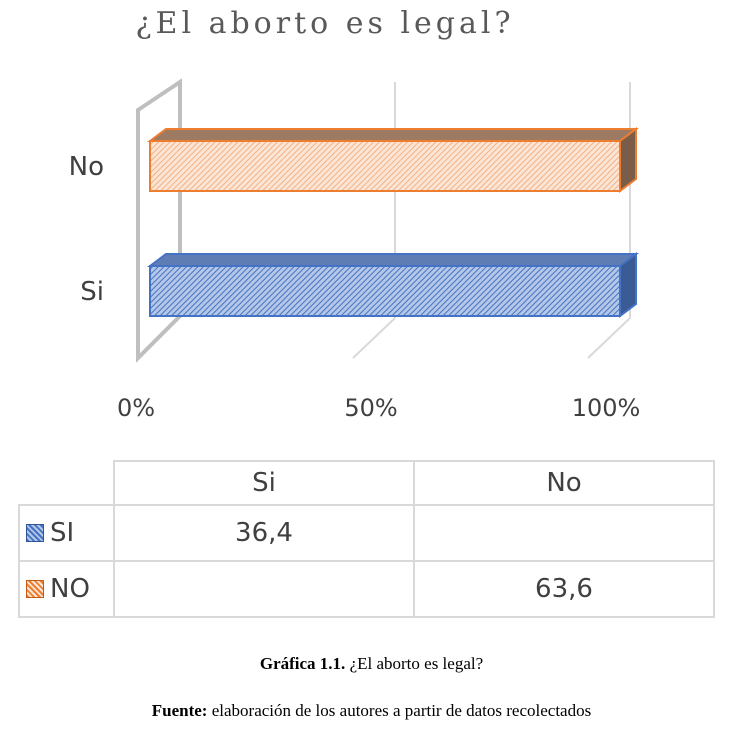 This screenshot has height=738, width=743. I want to click on legend-key-si: SI, so click(66, 533).